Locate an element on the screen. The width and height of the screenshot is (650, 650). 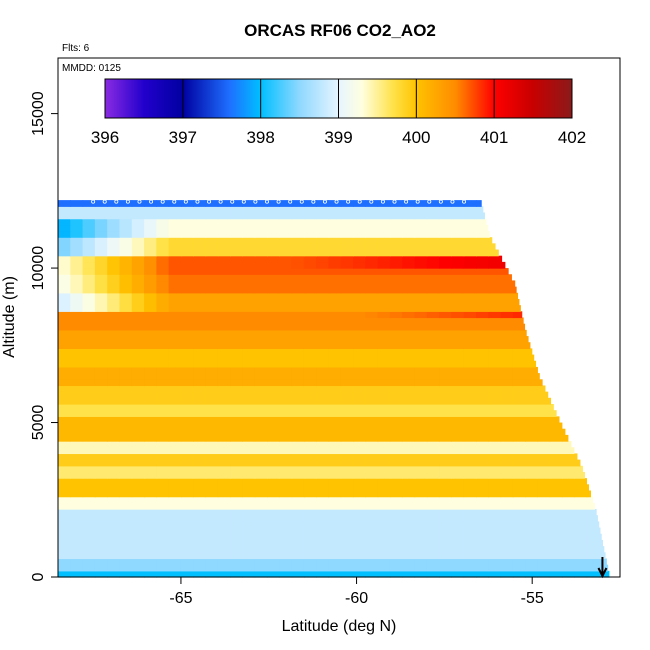
colorbar-tick-label: 399 is located at coordinates (338, 137).